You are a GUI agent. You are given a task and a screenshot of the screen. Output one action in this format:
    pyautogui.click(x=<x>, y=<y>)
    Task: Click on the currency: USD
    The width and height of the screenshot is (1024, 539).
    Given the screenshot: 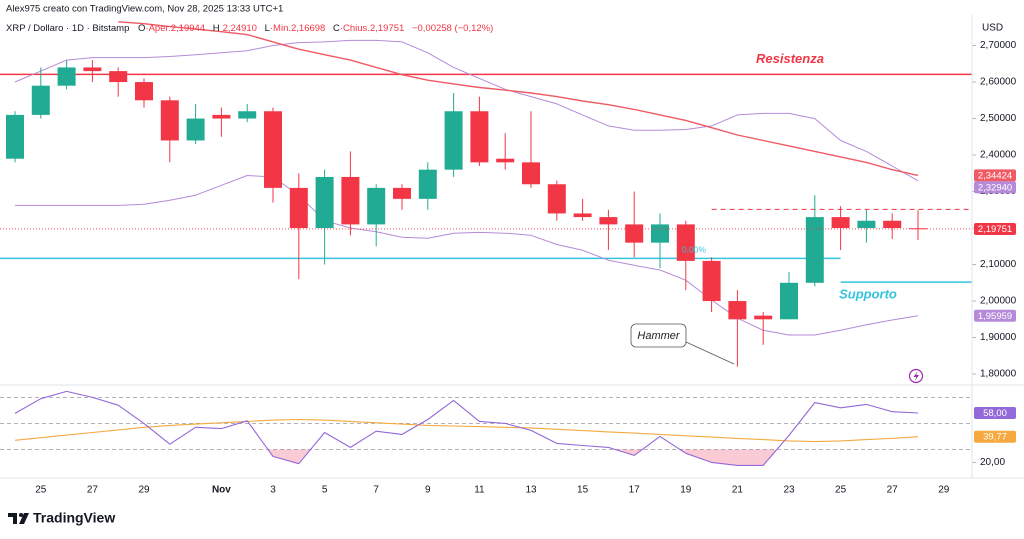 What is the action you would take?
    pyautogui.click(x=992, y=28)
    